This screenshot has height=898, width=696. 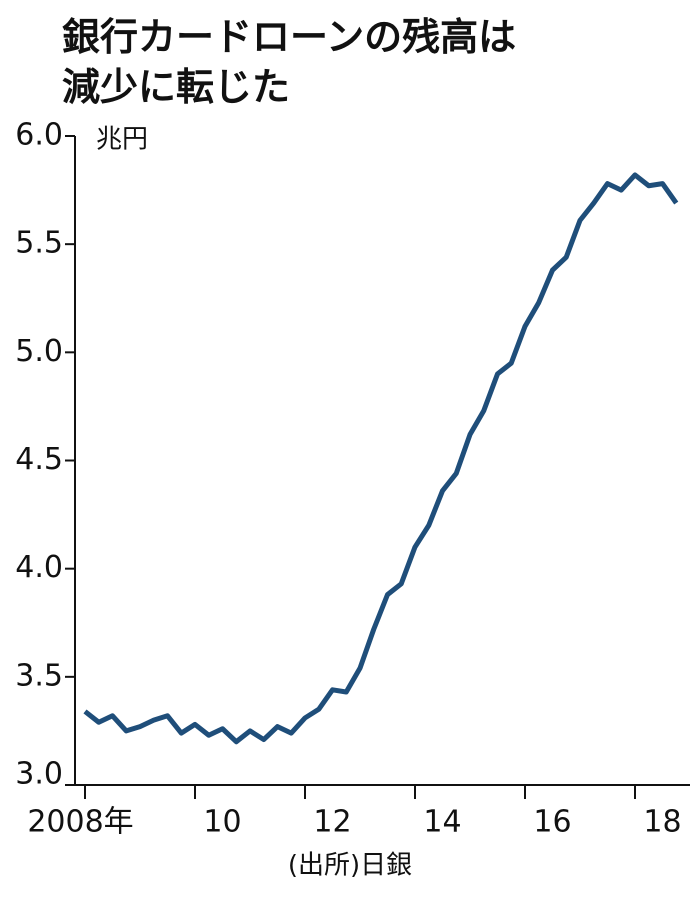 I want to click on y-tick-label: 4.0, so click(x=39, y=567).